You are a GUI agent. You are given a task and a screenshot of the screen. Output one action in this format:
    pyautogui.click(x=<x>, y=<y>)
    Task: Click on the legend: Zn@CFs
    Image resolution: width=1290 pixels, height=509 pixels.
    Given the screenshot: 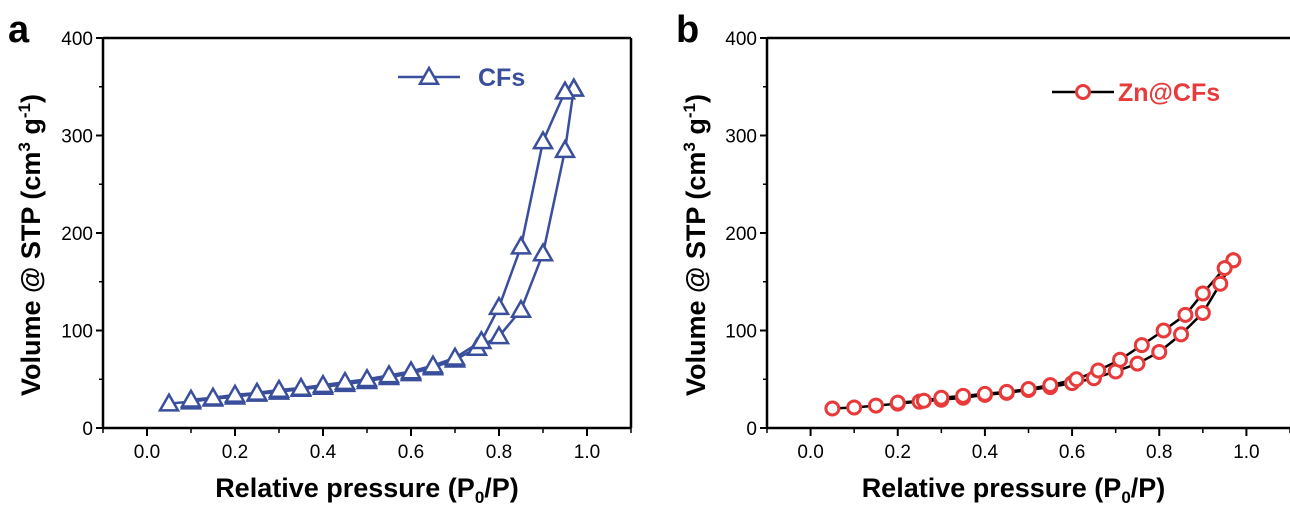 What is the action you would take?
    pyautogui.click(x=1136, y=93)
    